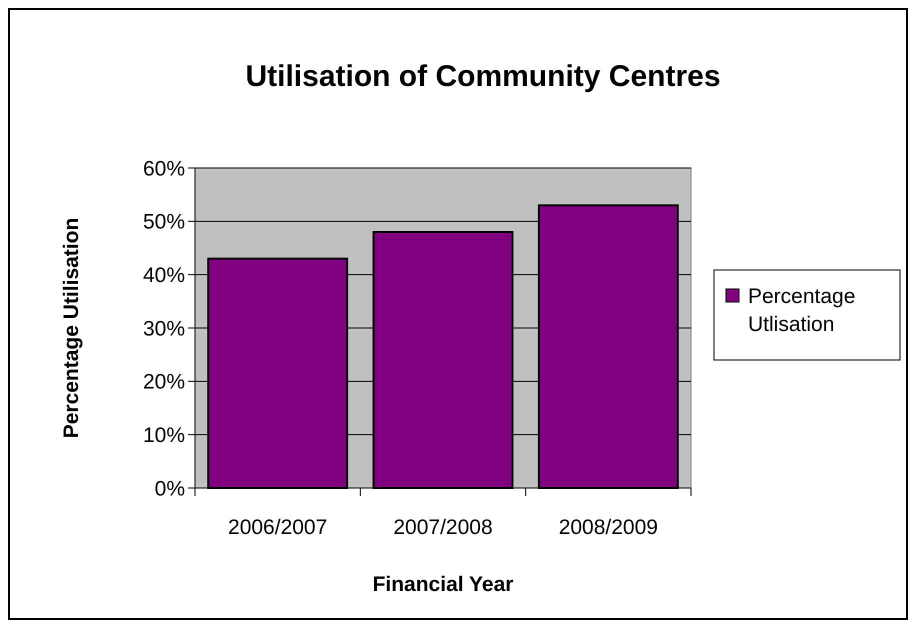  Describe the element at coordinates (483, 76) in the screenshot. I see `chart-title: Utilisation of Community Centres` at that location.